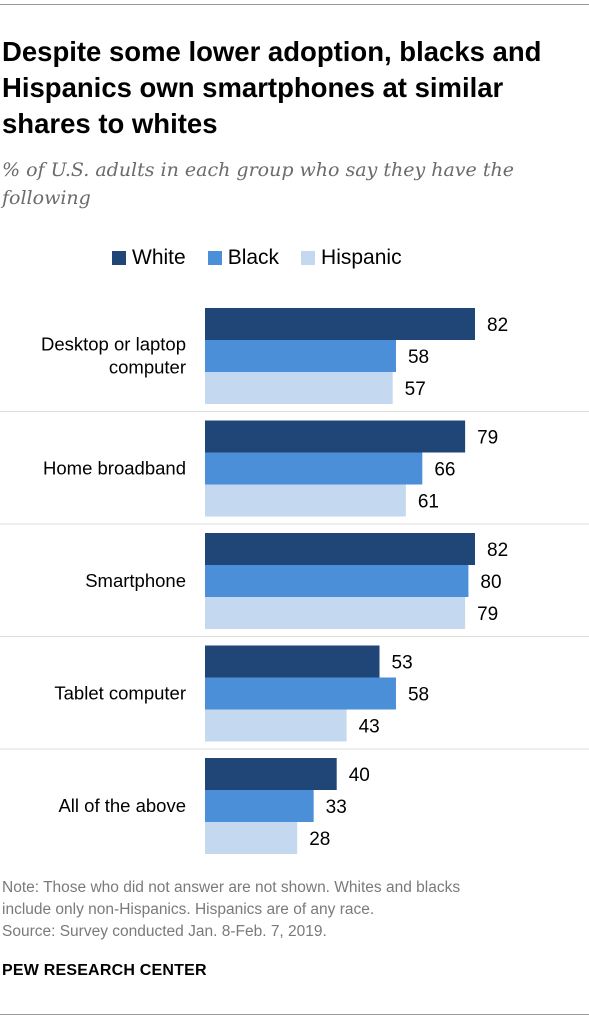  Describe the element at coordinates (319, 839) in the screenshot. I see `value-label-hispanic-all-of-the-above: 28` at that location.